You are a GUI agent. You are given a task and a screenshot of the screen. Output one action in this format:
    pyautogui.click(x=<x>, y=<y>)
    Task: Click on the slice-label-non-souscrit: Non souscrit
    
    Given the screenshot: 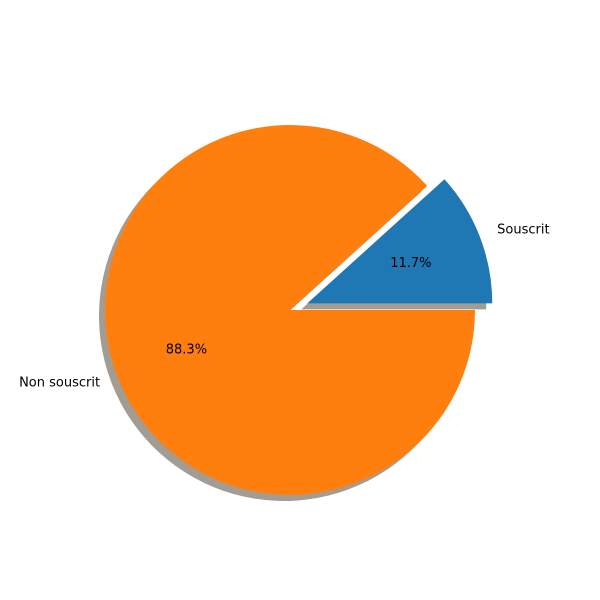 What is the action you would take?
    pyautogui.click(x=59, y=383)
    